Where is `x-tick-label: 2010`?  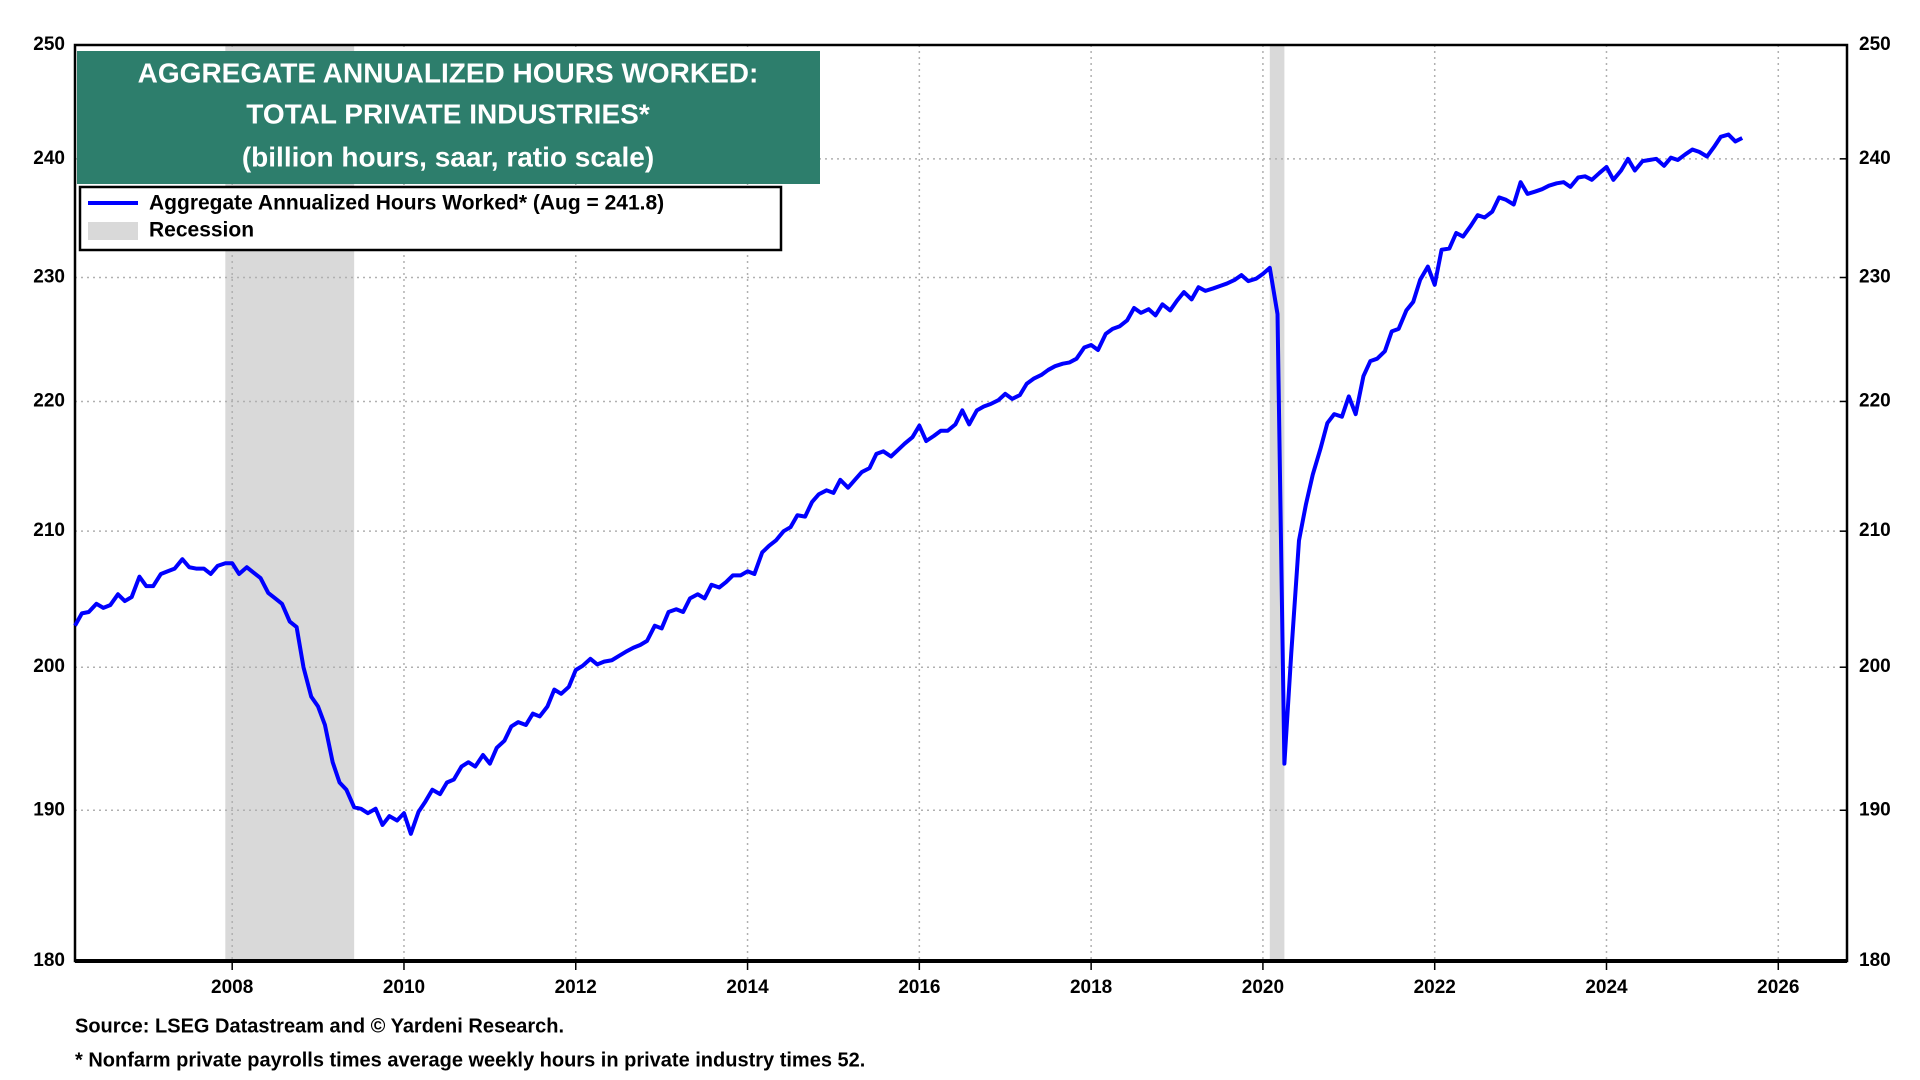
x-tick-label: 2010 is located at coordinates (404, 987).